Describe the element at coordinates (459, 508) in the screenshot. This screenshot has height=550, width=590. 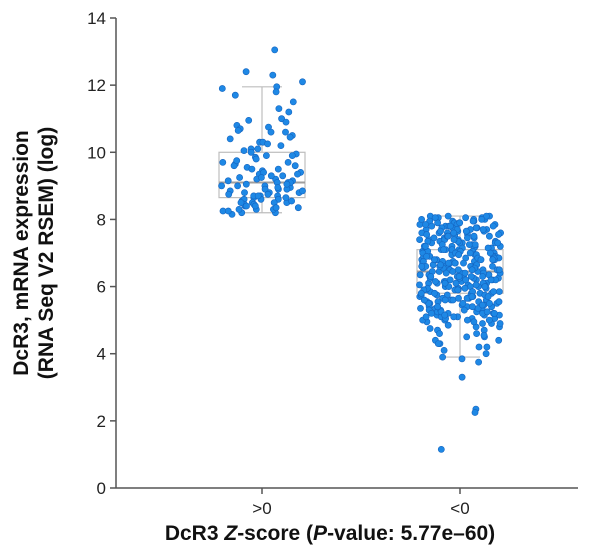
I see `x-tick-label: <0` at that location.